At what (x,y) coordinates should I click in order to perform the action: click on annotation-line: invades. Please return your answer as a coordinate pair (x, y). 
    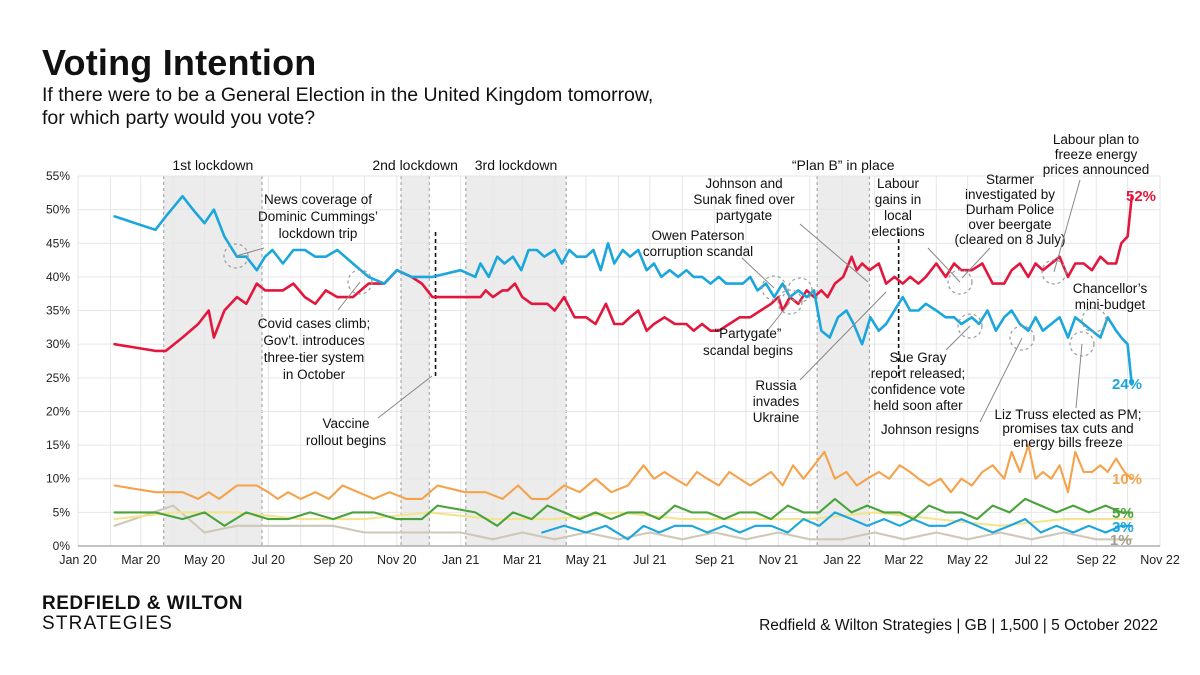
    Looking at the image, I should click on (776, 401).